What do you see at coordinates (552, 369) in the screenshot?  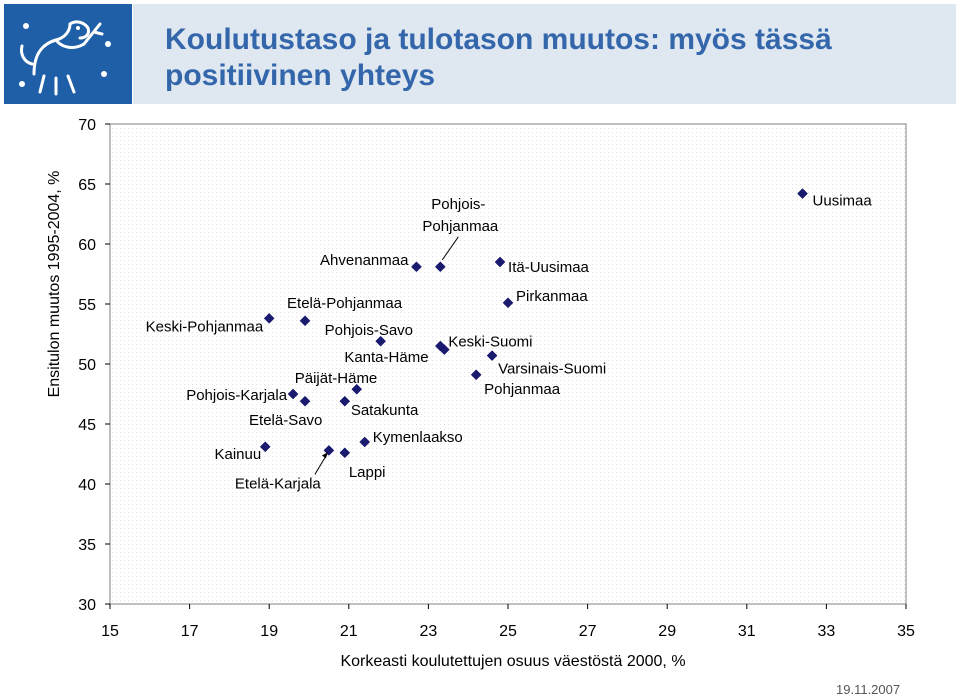 I see `data-label-10: Varsinais-Suomi` at bounding box center [552, 369].